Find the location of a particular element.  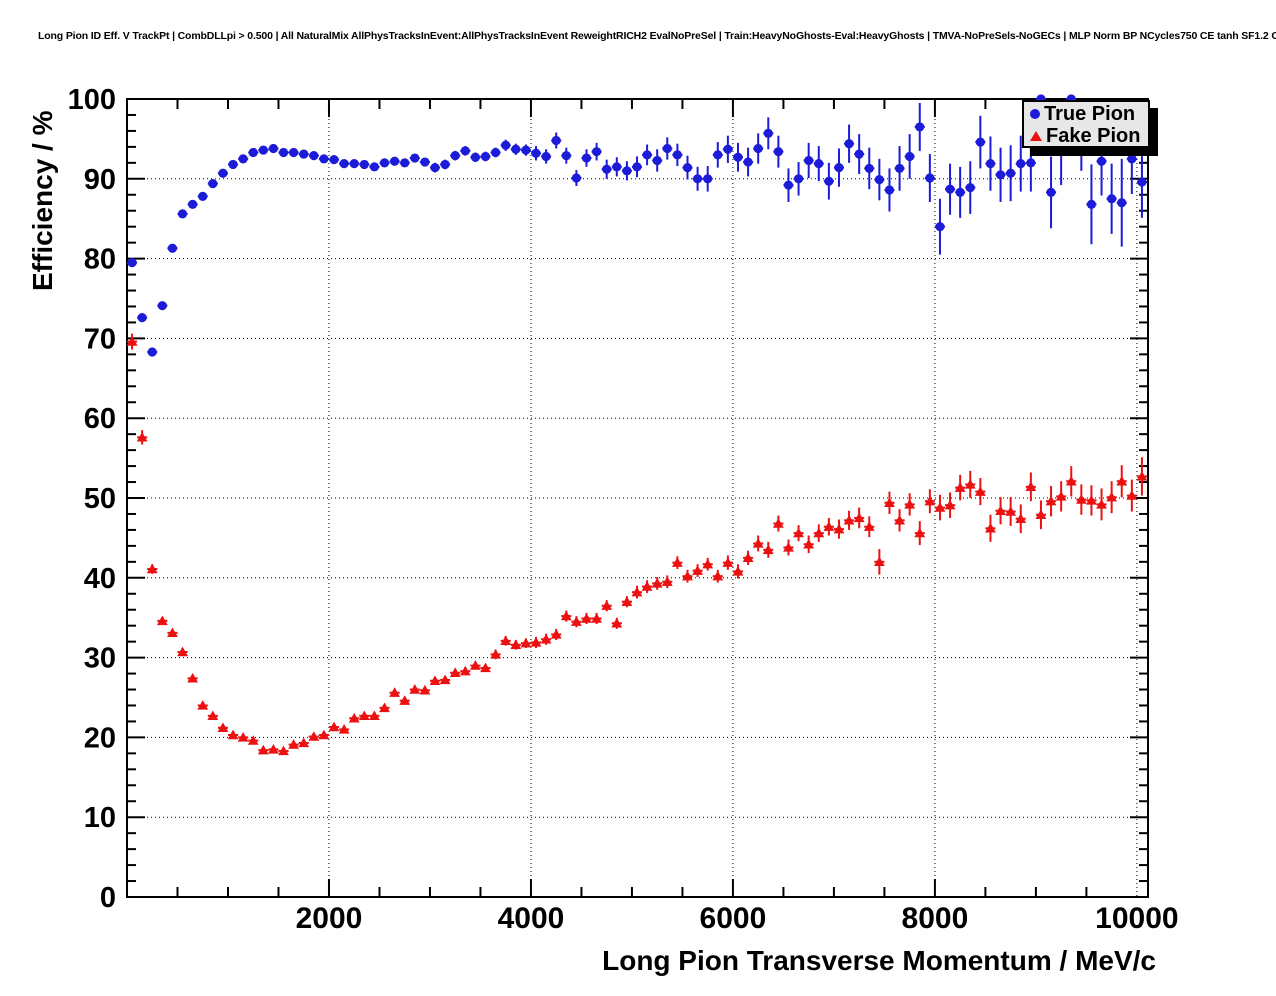

x-axis-title: Long Pion Transverse Momentum / MeV/c is located at coordinates (879, 960).